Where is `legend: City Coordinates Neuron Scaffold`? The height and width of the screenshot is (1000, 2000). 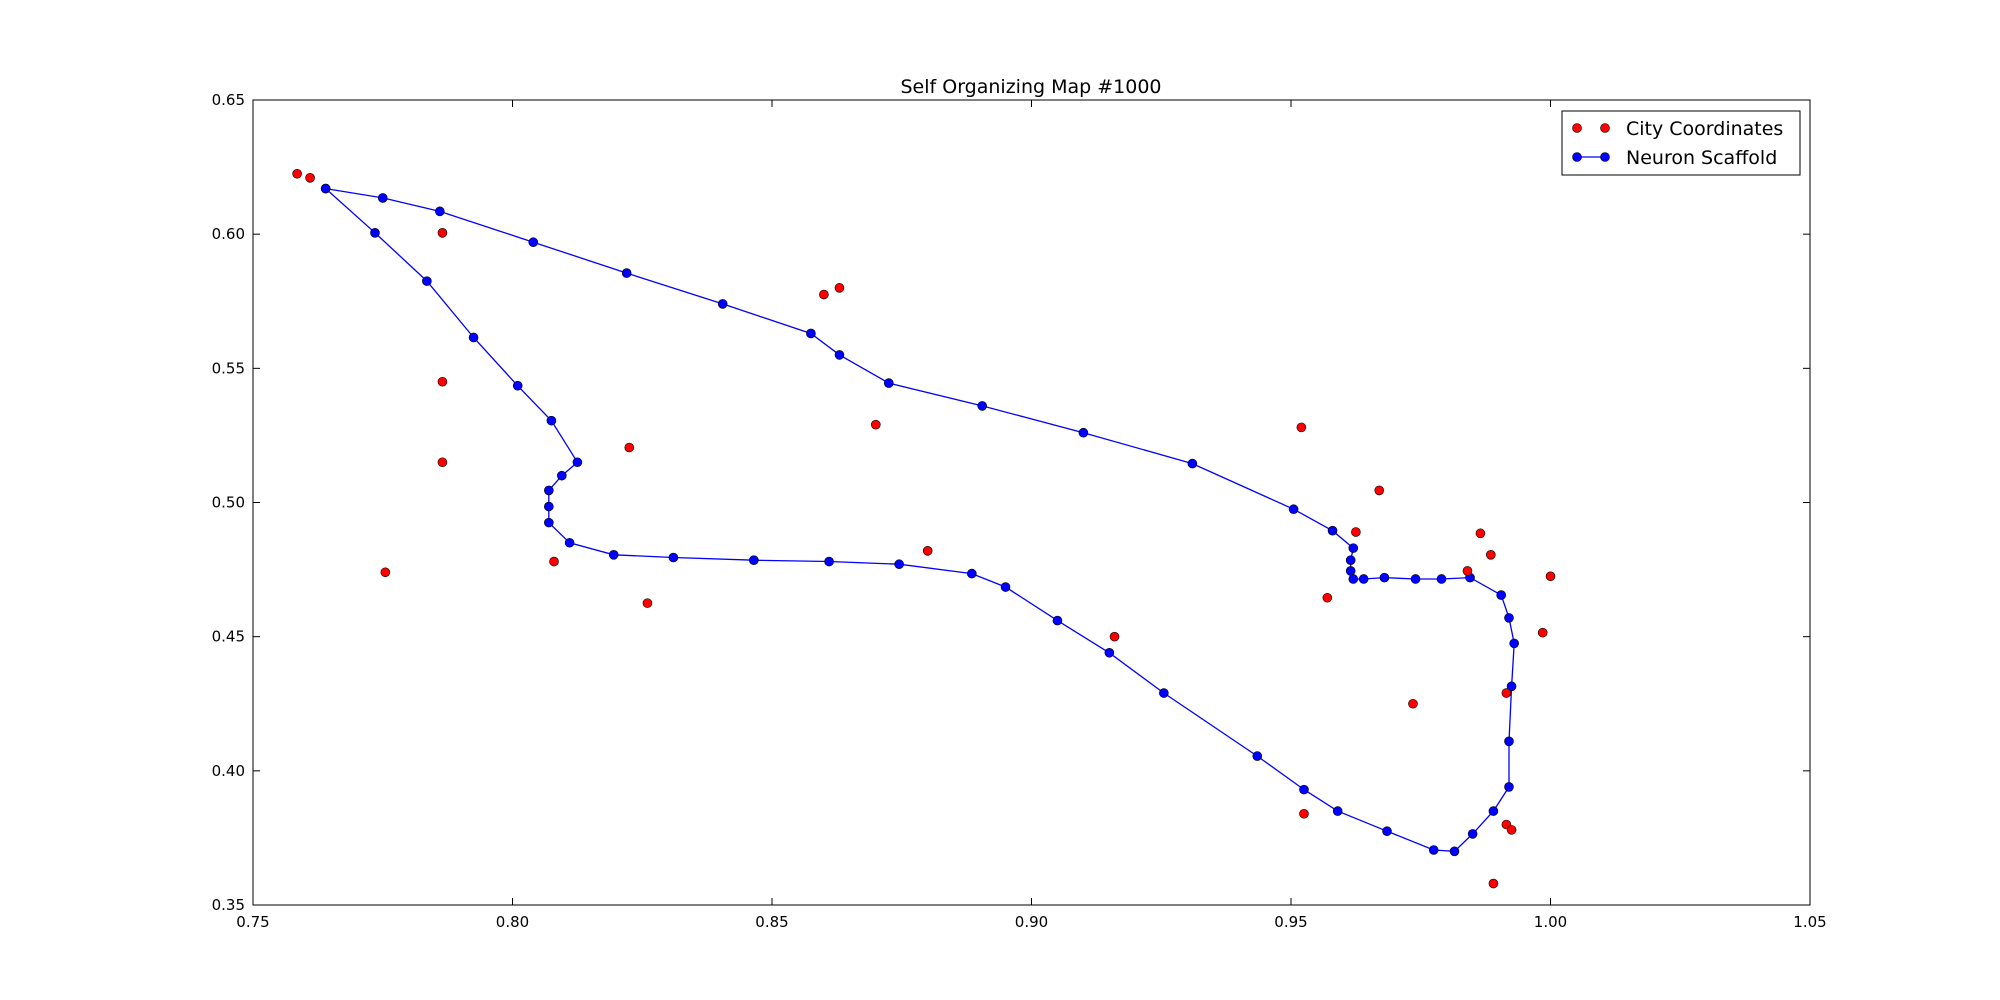 legend: City Coordinates Neuron Scaffold is located at coordinates (1681, 143).